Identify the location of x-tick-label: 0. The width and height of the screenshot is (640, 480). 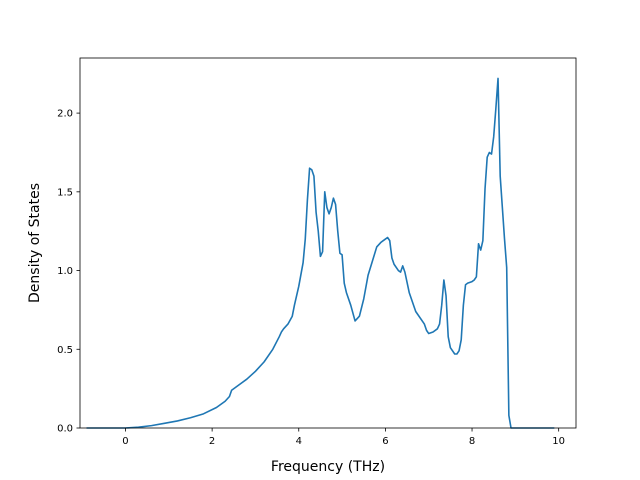
(125, 441).